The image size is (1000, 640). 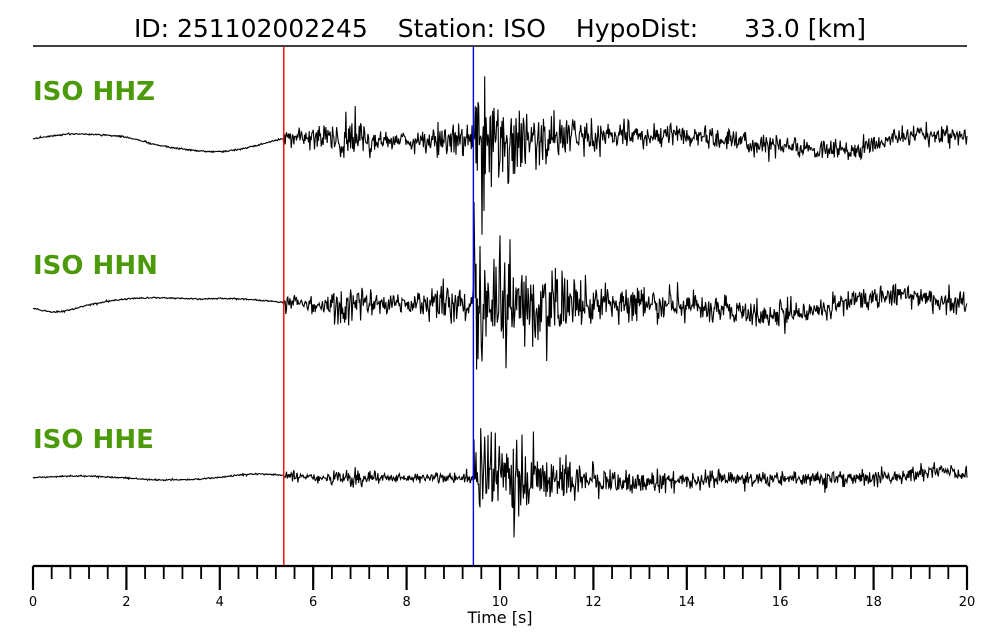 I want to click on x-tick-label: 18, so click(x=873, y=602).